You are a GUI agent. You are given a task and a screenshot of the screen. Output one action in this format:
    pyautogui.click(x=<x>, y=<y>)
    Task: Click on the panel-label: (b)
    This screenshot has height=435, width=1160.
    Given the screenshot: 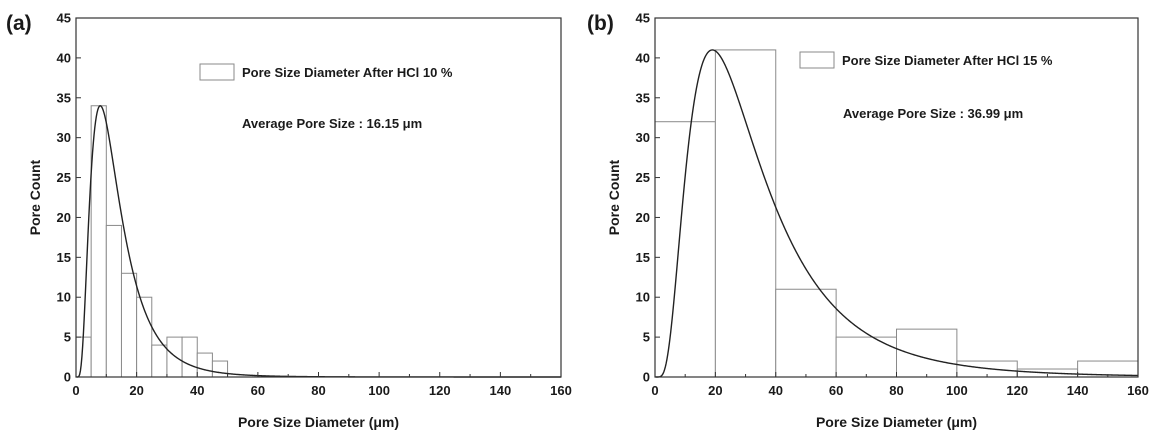 What is the action you would take?
    pyautogui.click(x=600, y=23)
    